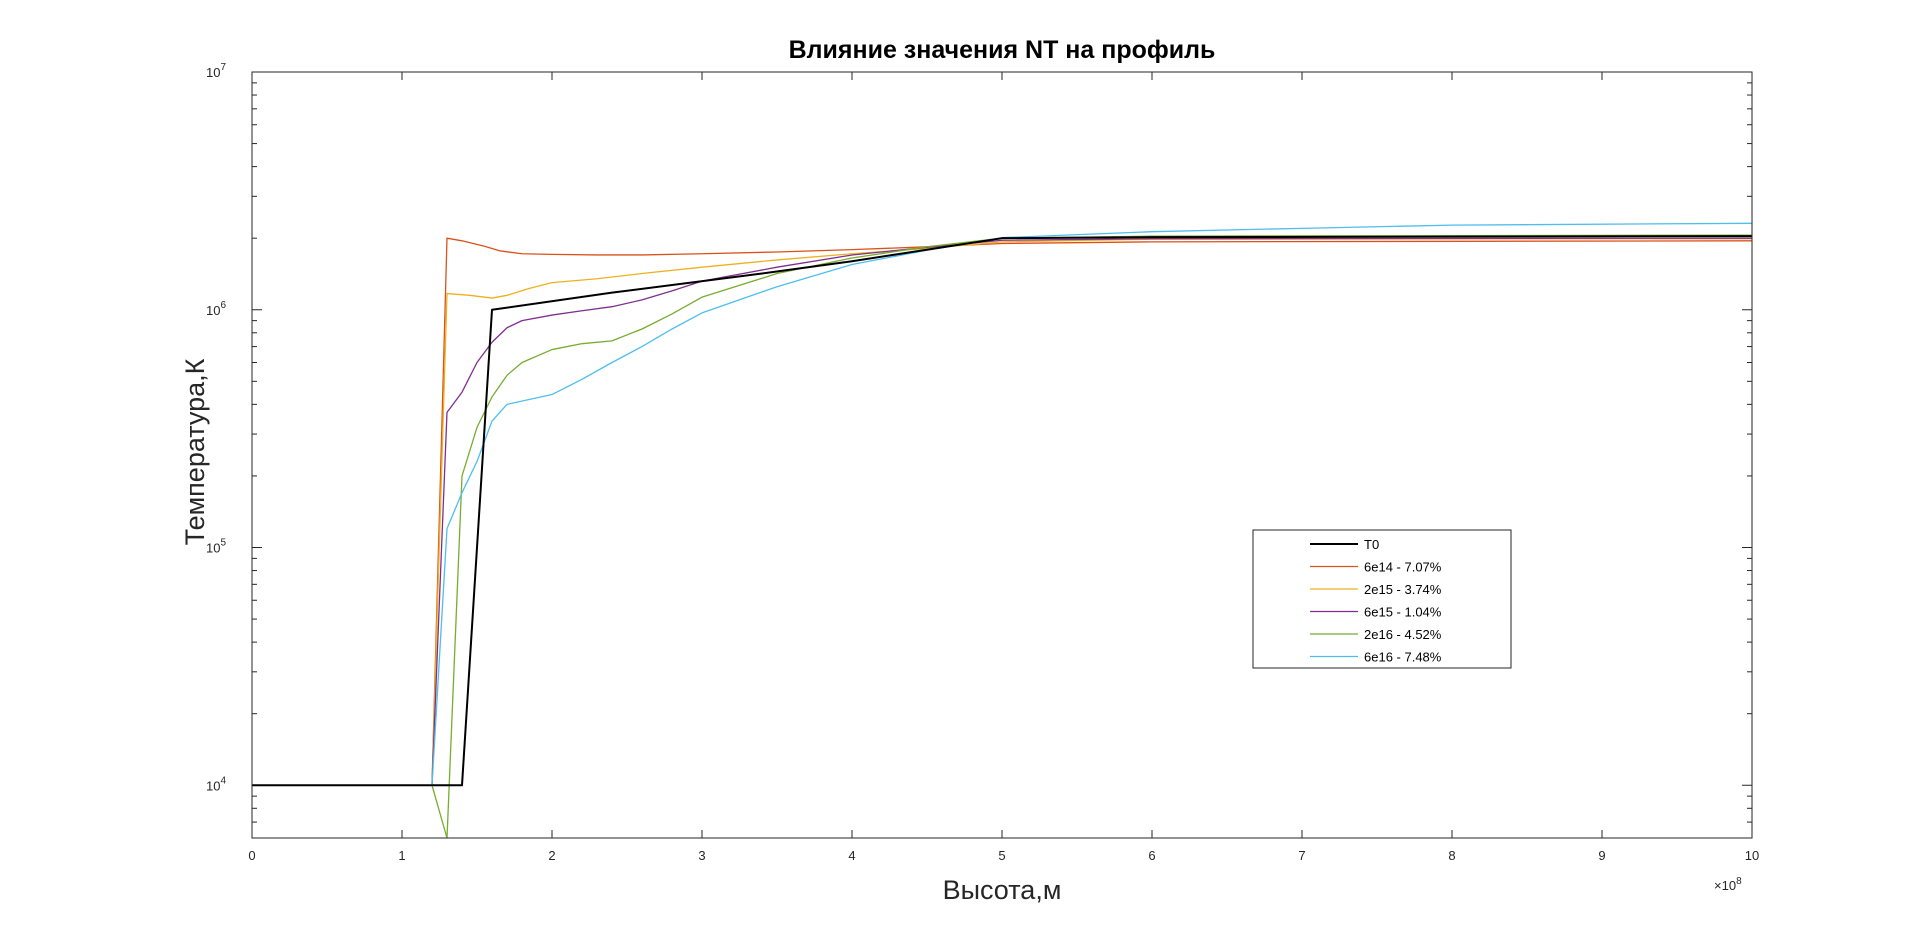  Describe the element at coordinates (1403, 567) in the screenshot. I see `legend-label: 6e14 - 7.07%` at that location.